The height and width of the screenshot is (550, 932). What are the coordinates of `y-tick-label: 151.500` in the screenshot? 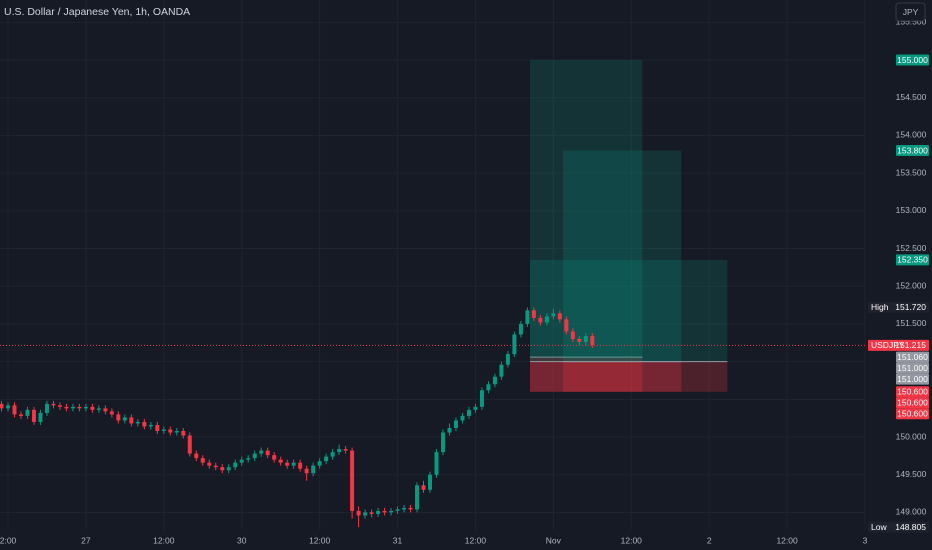 It's located at (911, 323).